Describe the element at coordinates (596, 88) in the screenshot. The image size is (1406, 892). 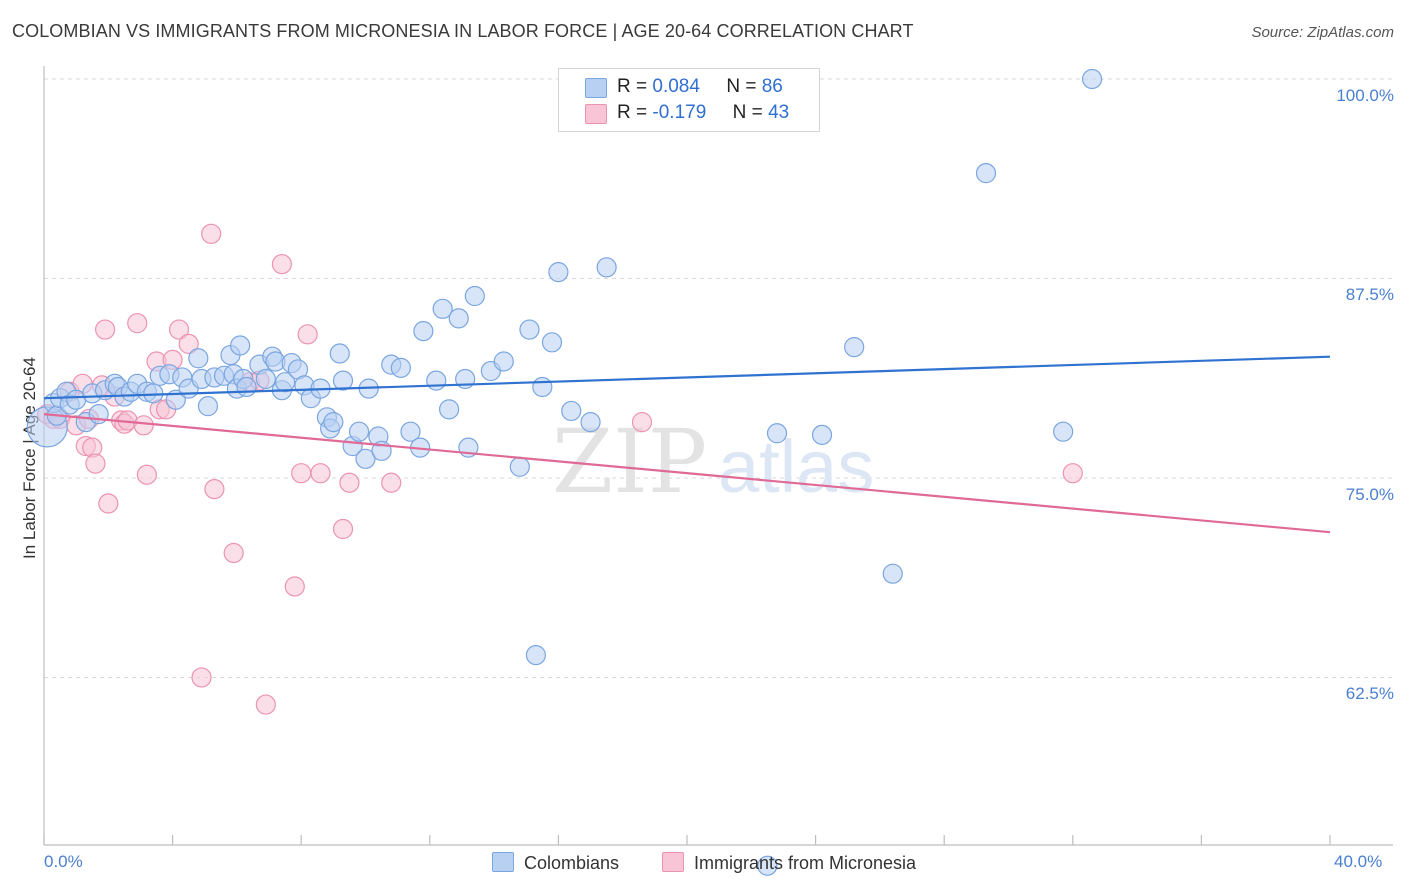
I see `colombians-swatch` at that location.